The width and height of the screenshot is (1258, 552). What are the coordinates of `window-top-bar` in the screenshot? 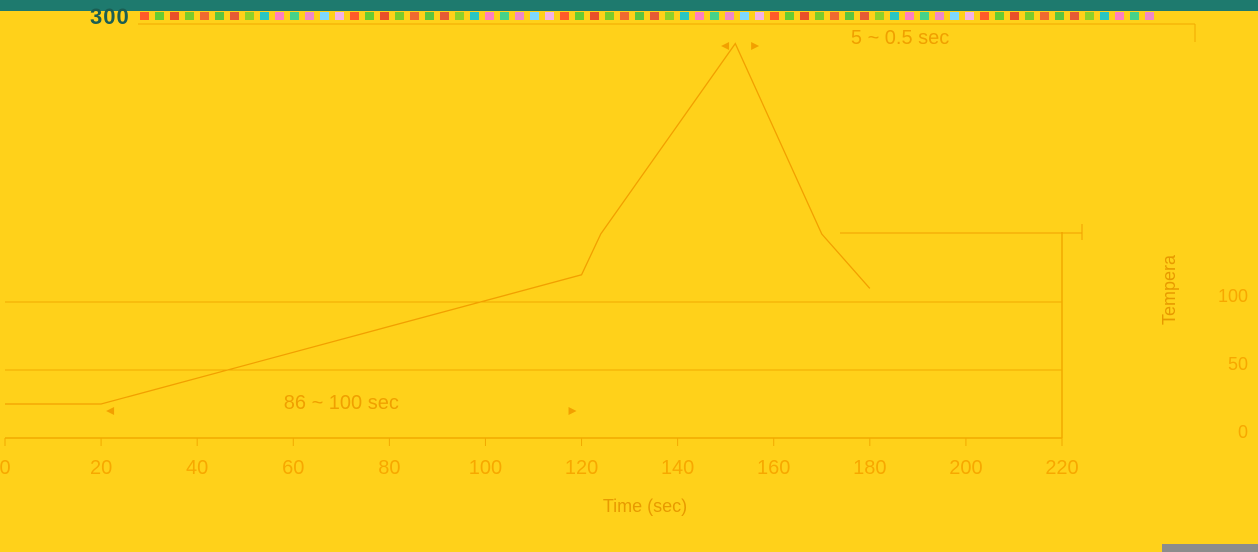 It's located at (629, 5).